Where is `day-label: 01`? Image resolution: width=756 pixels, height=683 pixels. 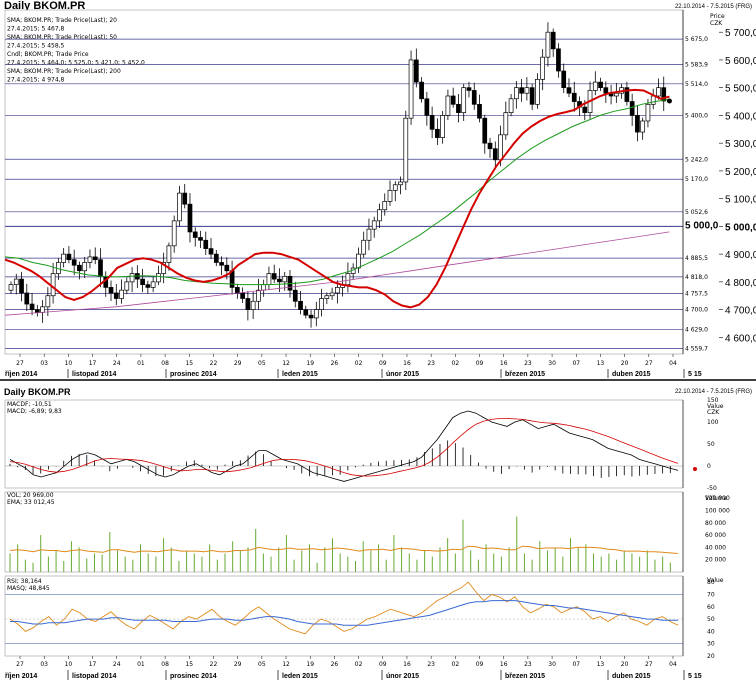 day-label: 01 is located at coordinates (141, 363).